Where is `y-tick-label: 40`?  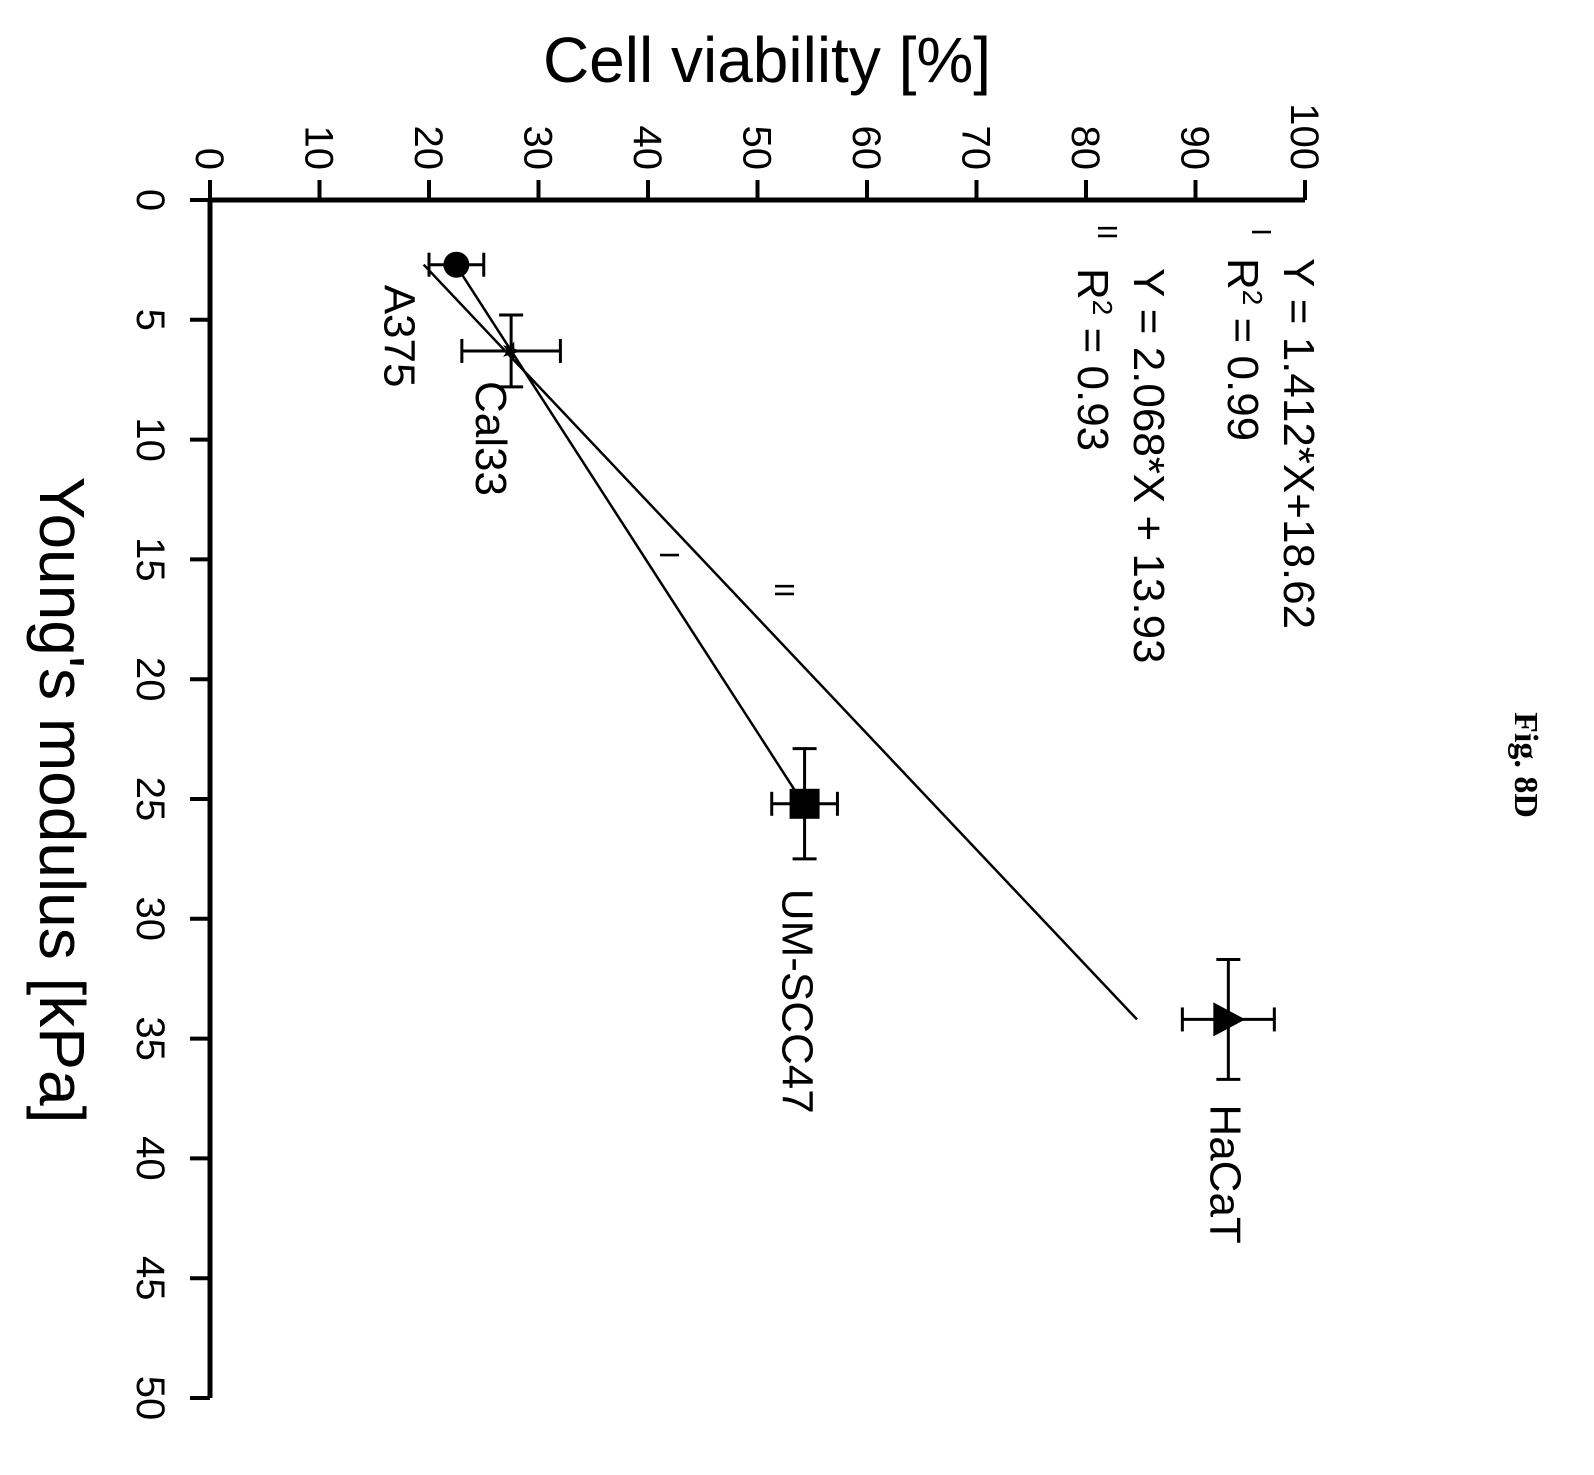
y-tick-label: 40 is located at coordinates (647, 148).